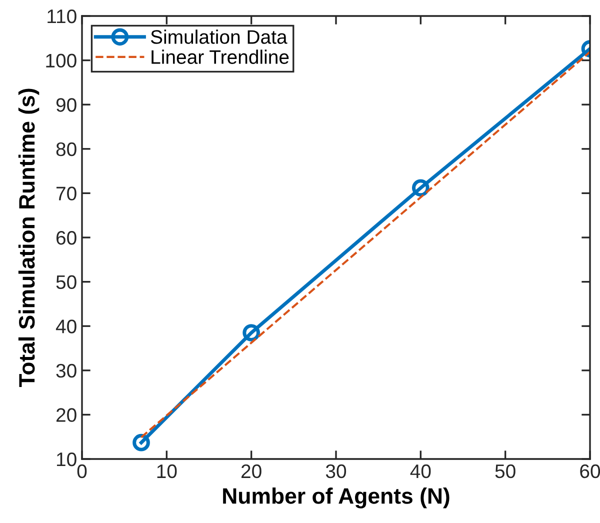 Image resolution: width=600 pixels, height=523 pixels. Describe the element at coordinates (66, 327) in the screenshot. I see `y-tick-label: 40` at that location.